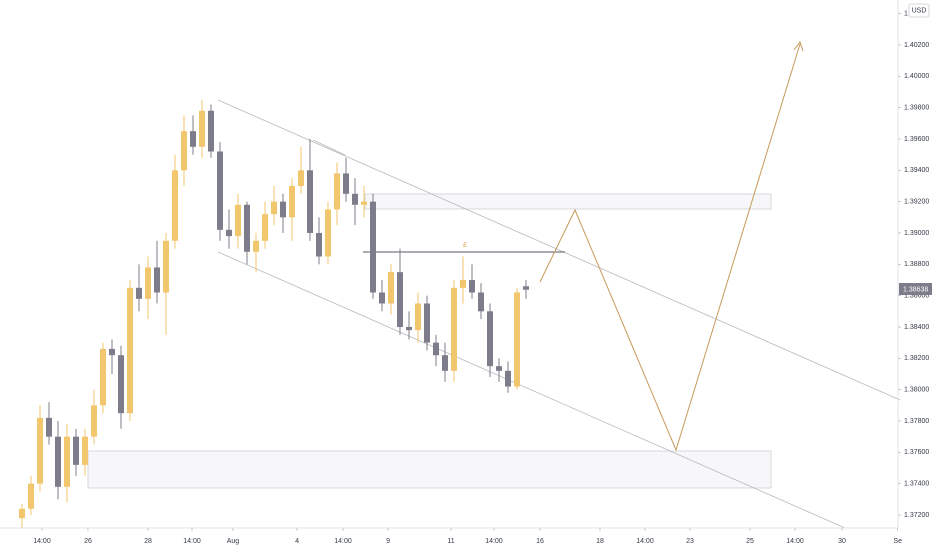 Image resolution: width=932 pixels, height=550 pixels. I want to click on y-tick-label: 1.39800, so click(916, 107).